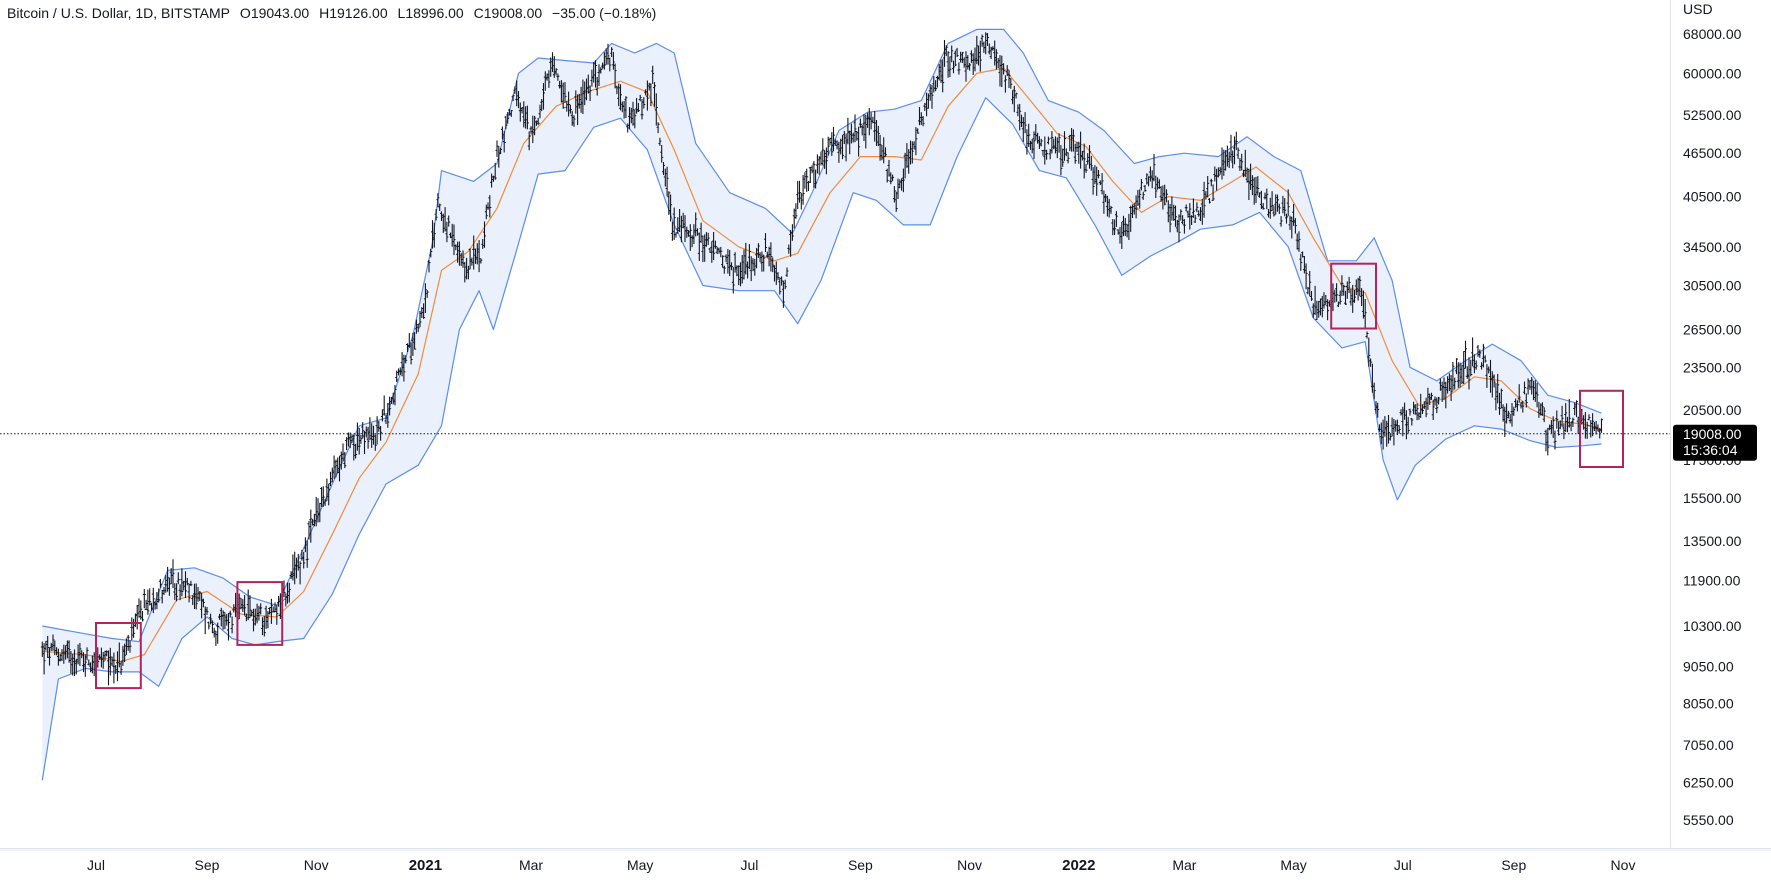 The height and width of the screenshot is (885, 1771). What do you see at coordinates (749, 865) in the screenshot?
I see `time-tick-label: Jul` at bounding box center [749, 865].